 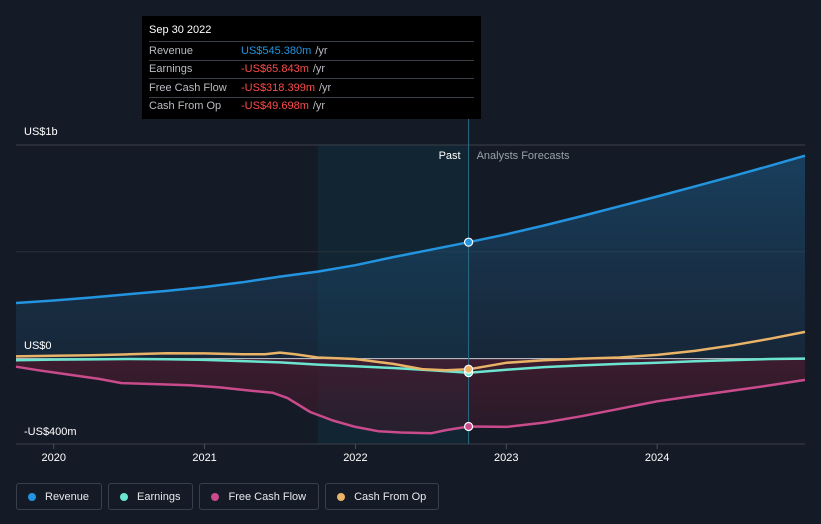 What do you see at coordinates (50, 432) in the screenshot?
I see `y-axis-bottom-label: -US$400m` at bounding box center [50, 432].